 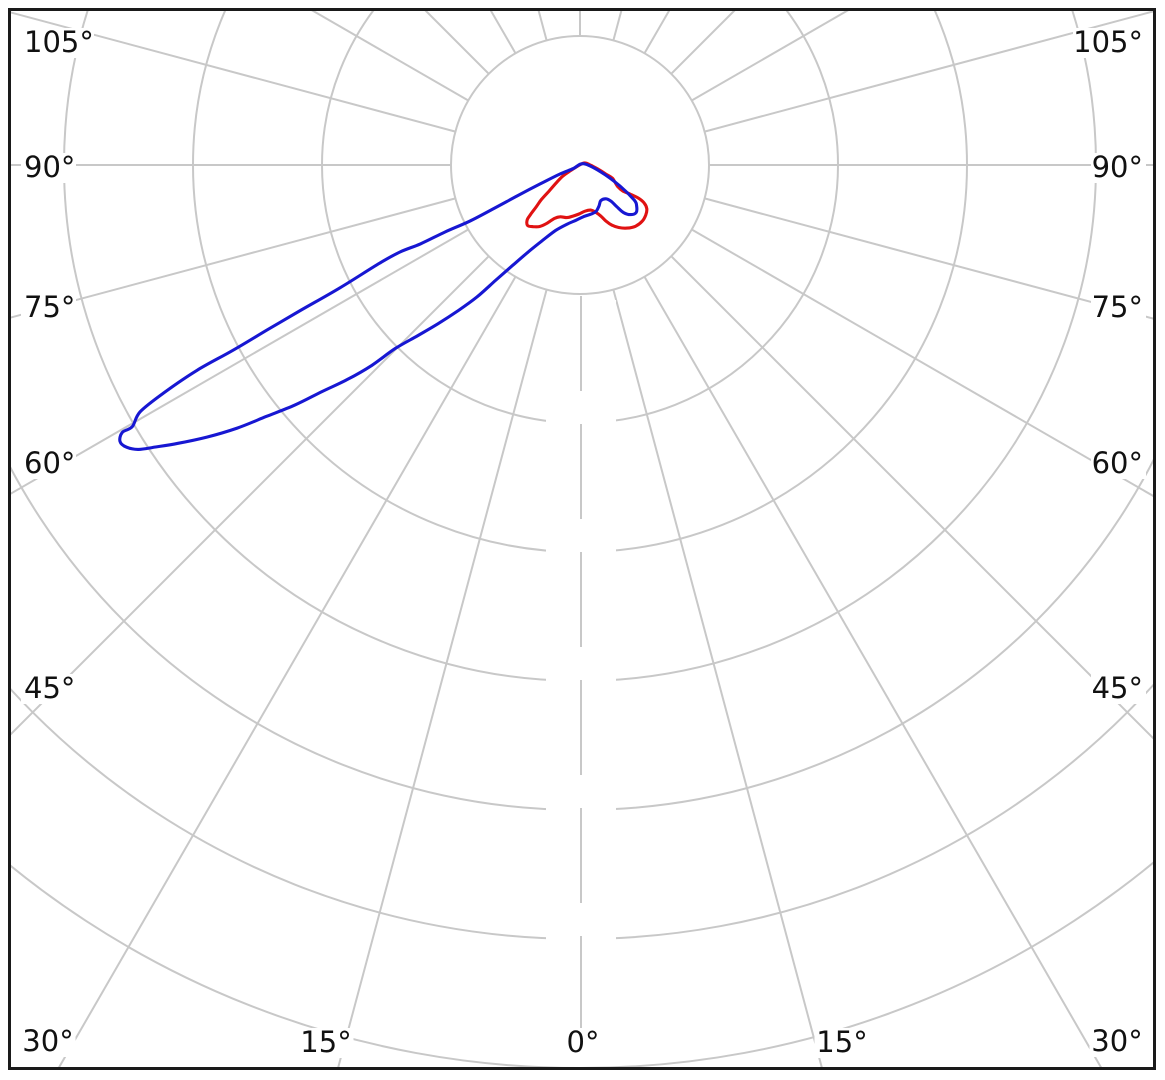 I want to click on blue-curve, so click(x=378, y=306).